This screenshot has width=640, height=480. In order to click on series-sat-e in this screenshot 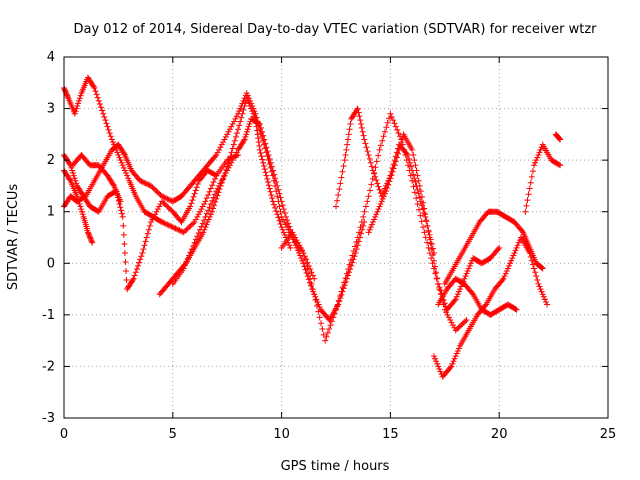, I will do `click(96, 178)`.